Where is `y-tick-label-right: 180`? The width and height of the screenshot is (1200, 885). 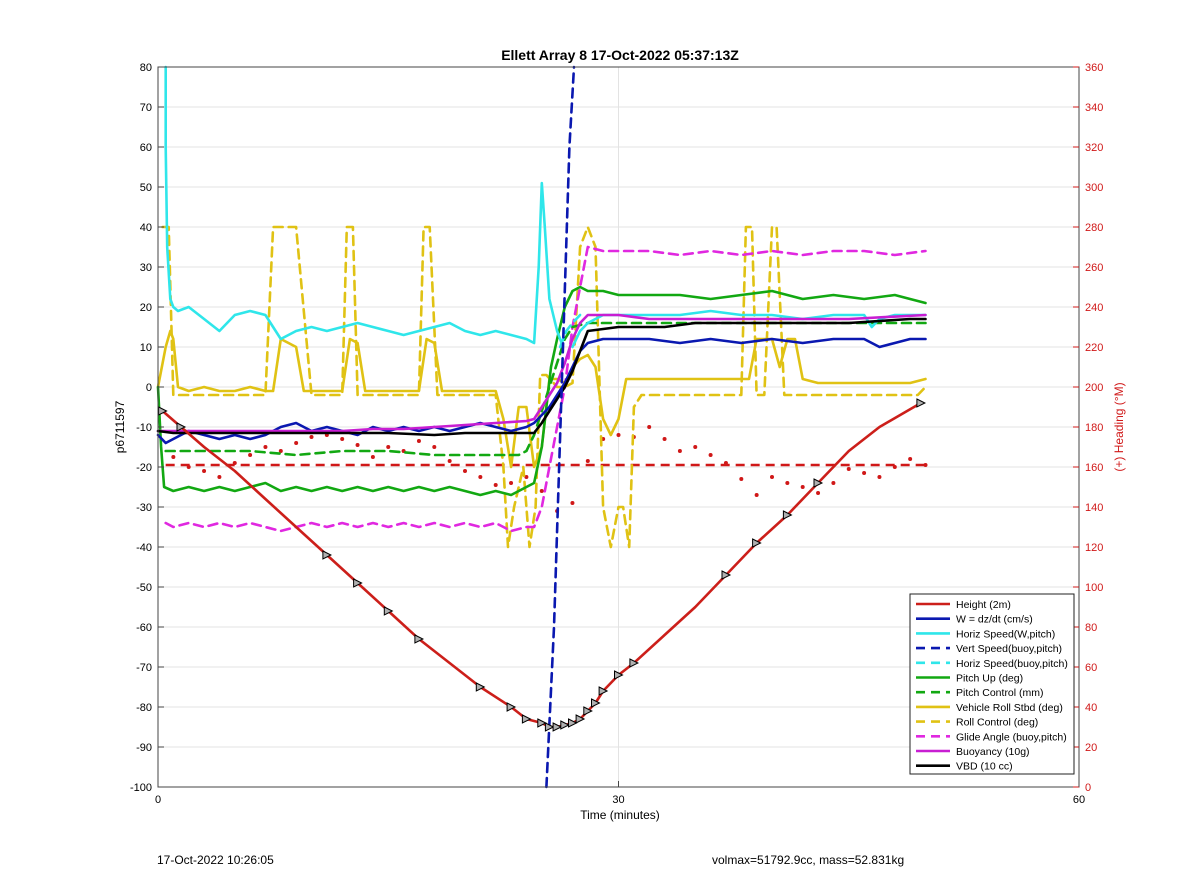 y-tick-label-right: 180 is located at coordinates (1094, 428).